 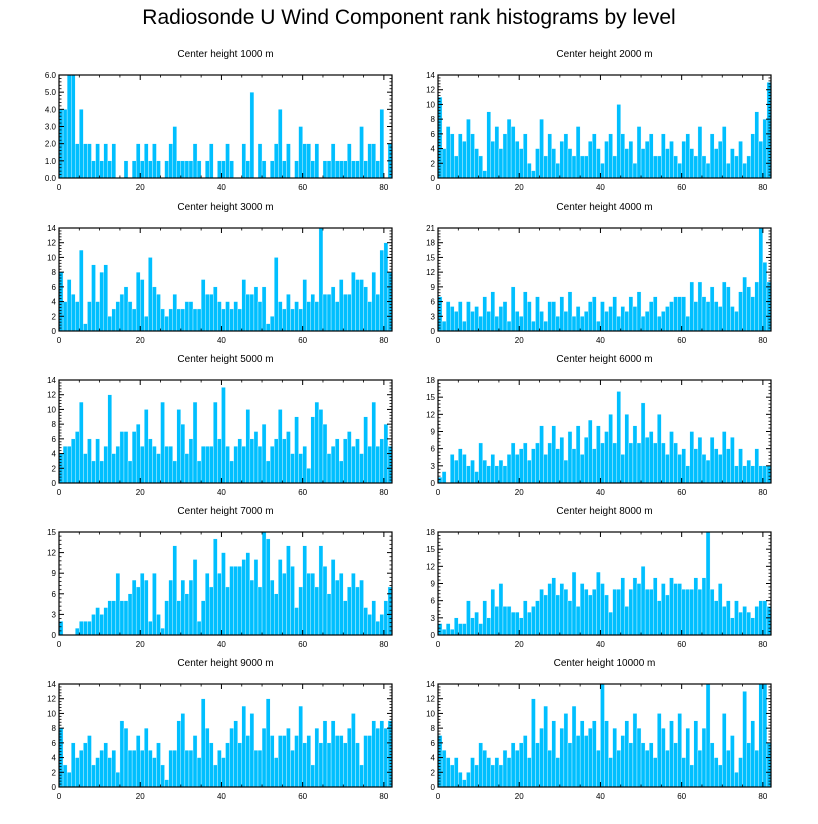 I want to click on y-tick-label: 10, so click(x=430, y=713).